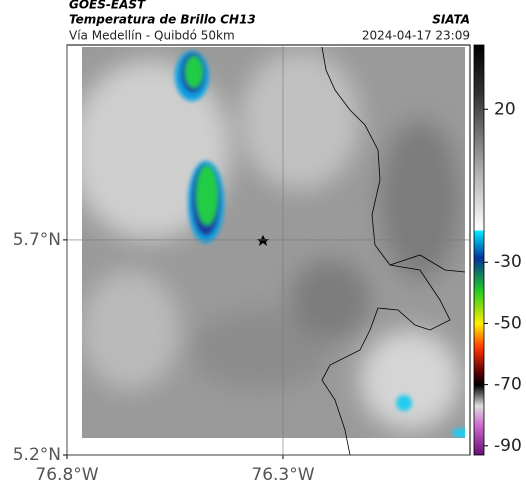  What do you see at coordinates (282, 475) in the screenshot?
I see `x-tick-label: 76.3°W` at bounding box center [282, 475].